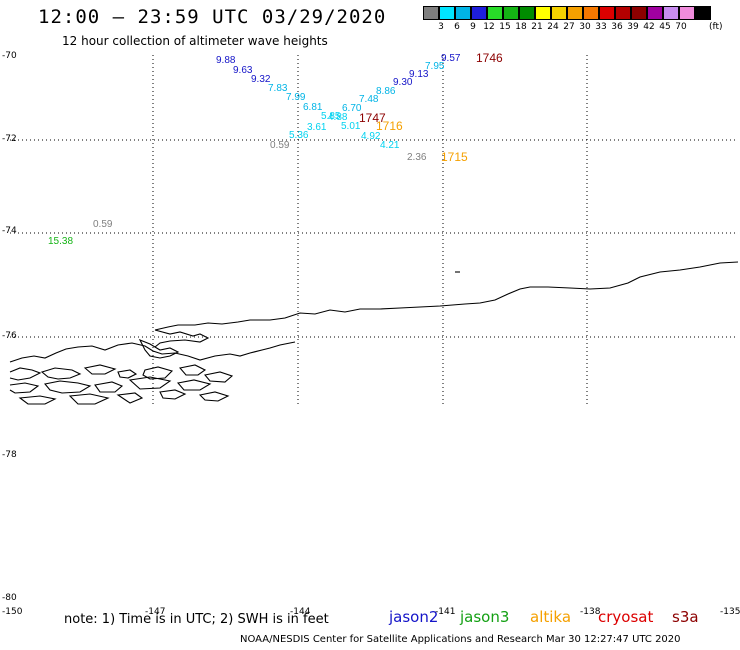 The width and height of the screenshot is (740, 650). What do you see at coordinates (9, 598) in the screenshot?
I see `lat-label-80: -80` at bounding box center [9, 598].